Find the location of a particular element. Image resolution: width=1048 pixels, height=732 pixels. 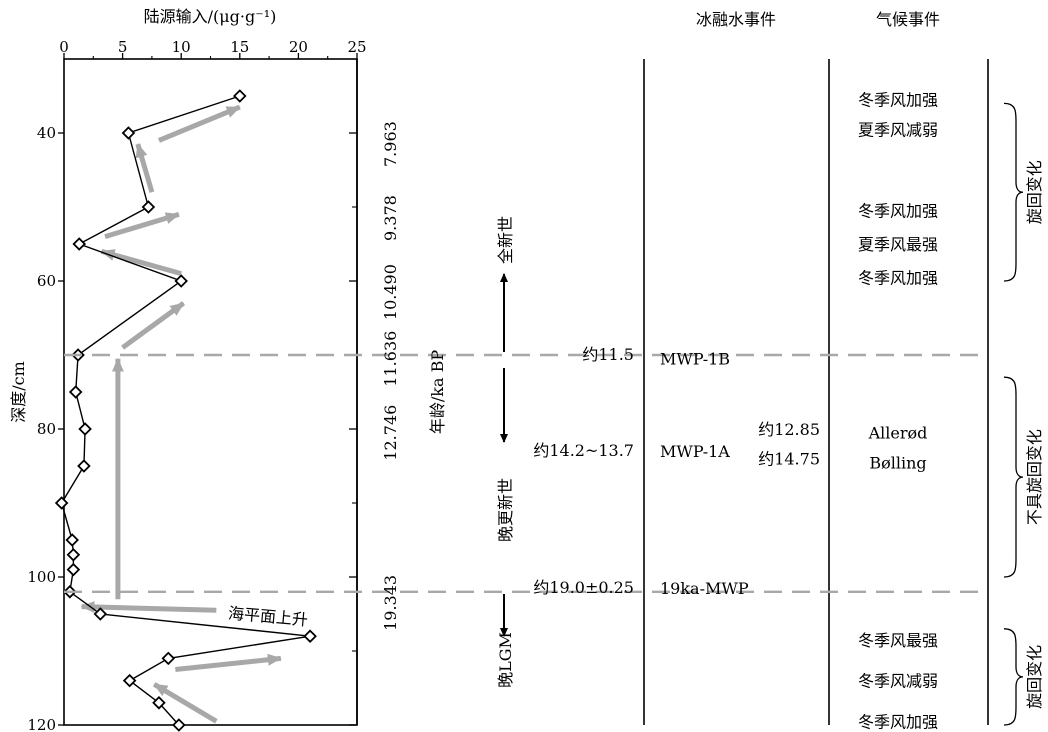

age-value: 7.963 is located at coordinates (390, 144).